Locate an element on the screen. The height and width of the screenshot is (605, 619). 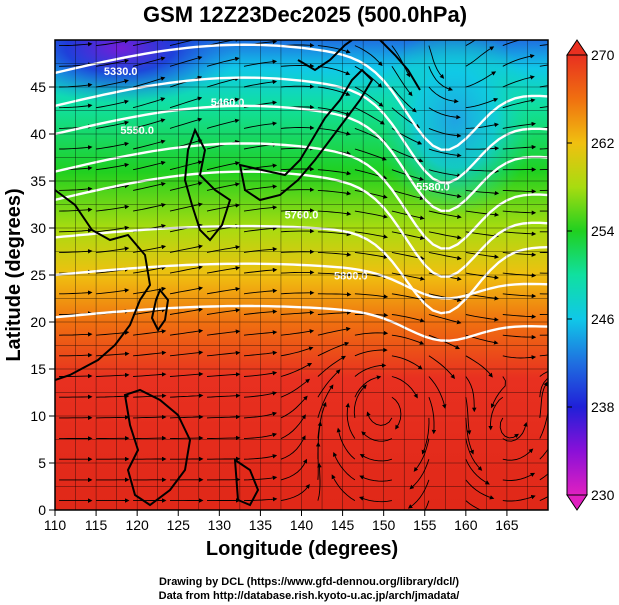
x-tick-label: 140 is located at coordinates (302, 525).